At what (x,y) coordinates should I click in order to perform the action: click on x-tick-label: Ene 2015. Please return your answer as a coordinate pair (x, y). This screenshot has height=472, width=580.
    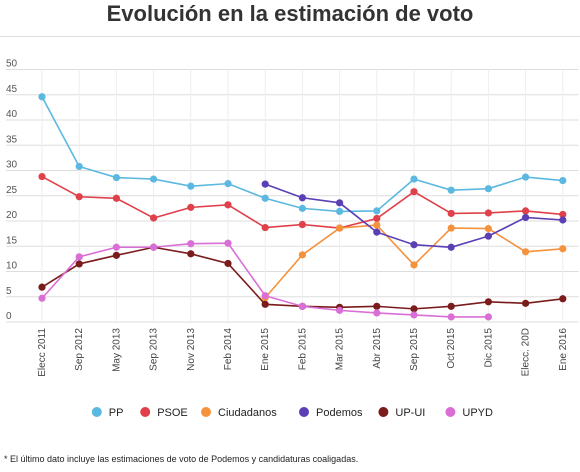
    Looking at the image, I should click on (265, 349).